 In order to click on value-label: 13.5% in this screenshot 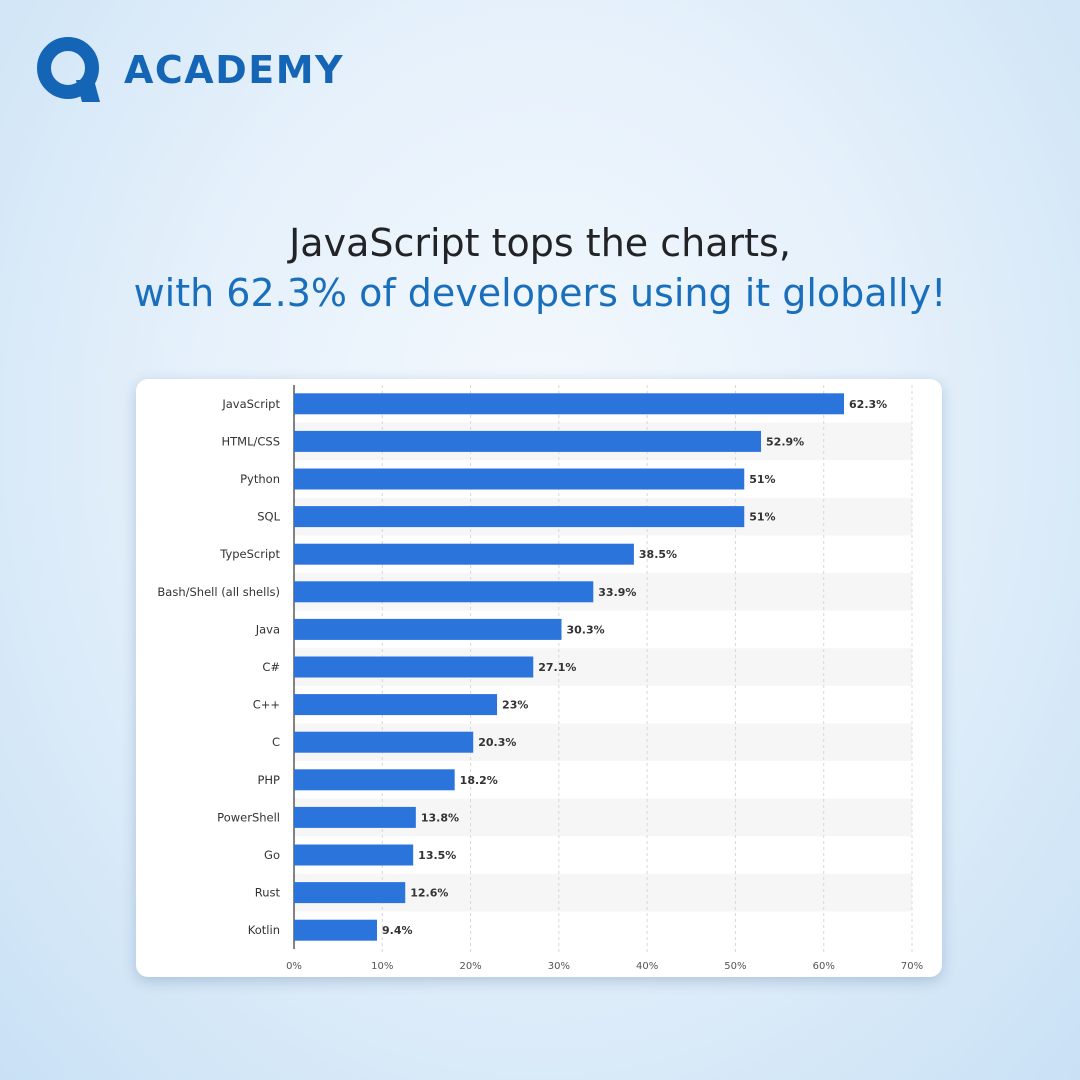, I will do `click(437, 855)`.